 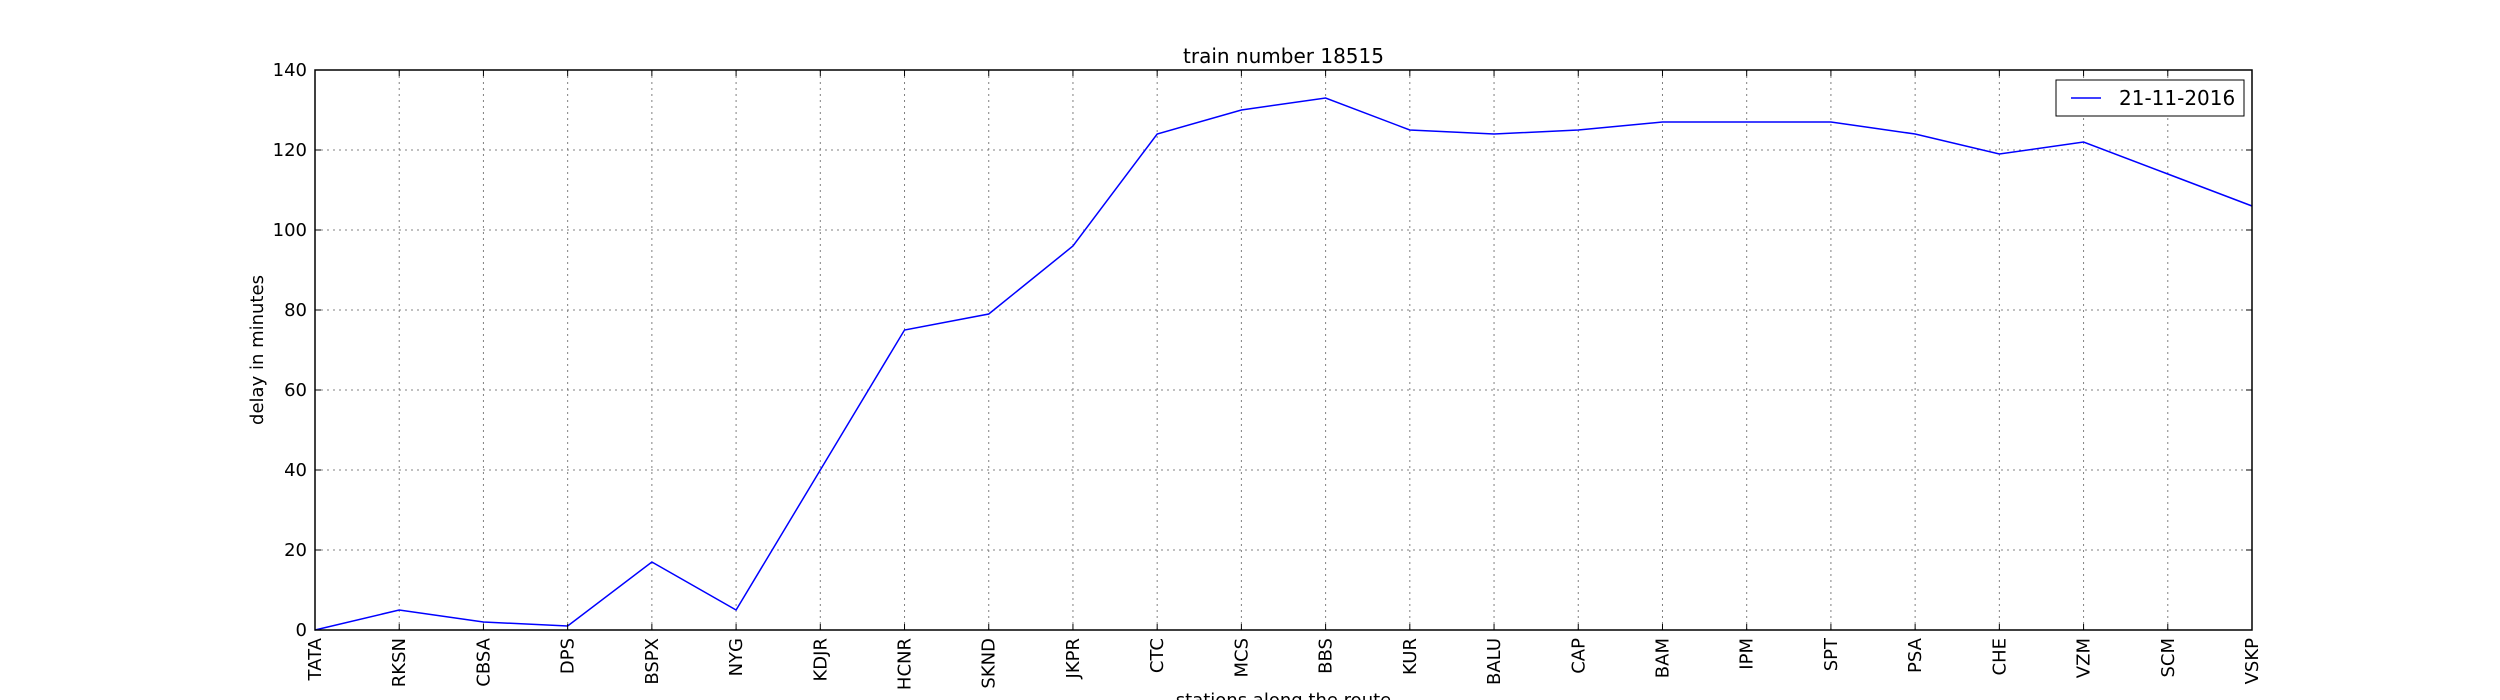 What do you see at coordinates (290, 70) in the screenshot?
I see `y-tick-label: 140` at bounding box center [290, 70].